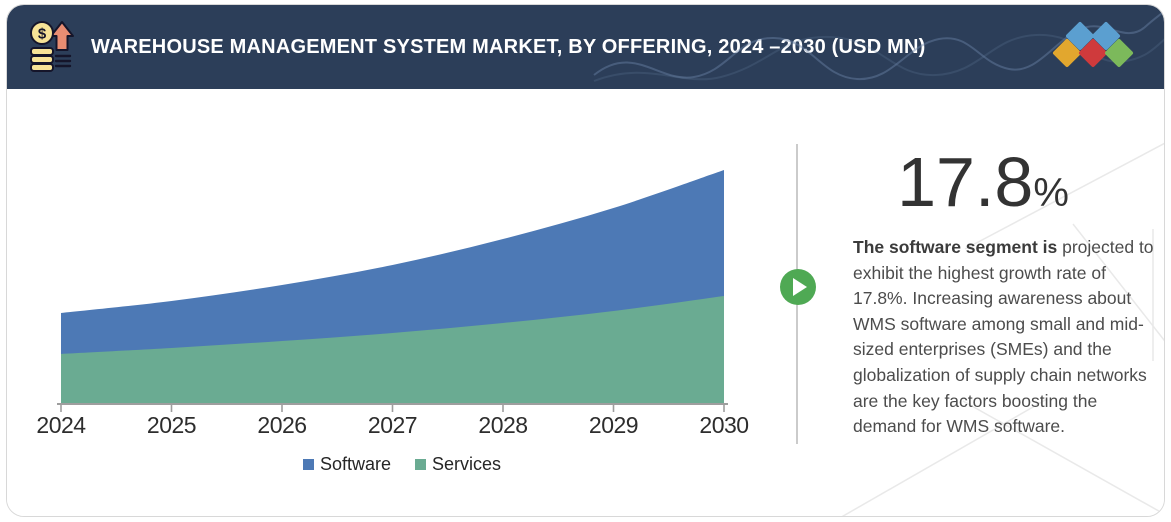  What do you see at coordinates (281, 425) in the screenshot?
I see `x-tick-label: 2026` at bounding box center [281, 425].